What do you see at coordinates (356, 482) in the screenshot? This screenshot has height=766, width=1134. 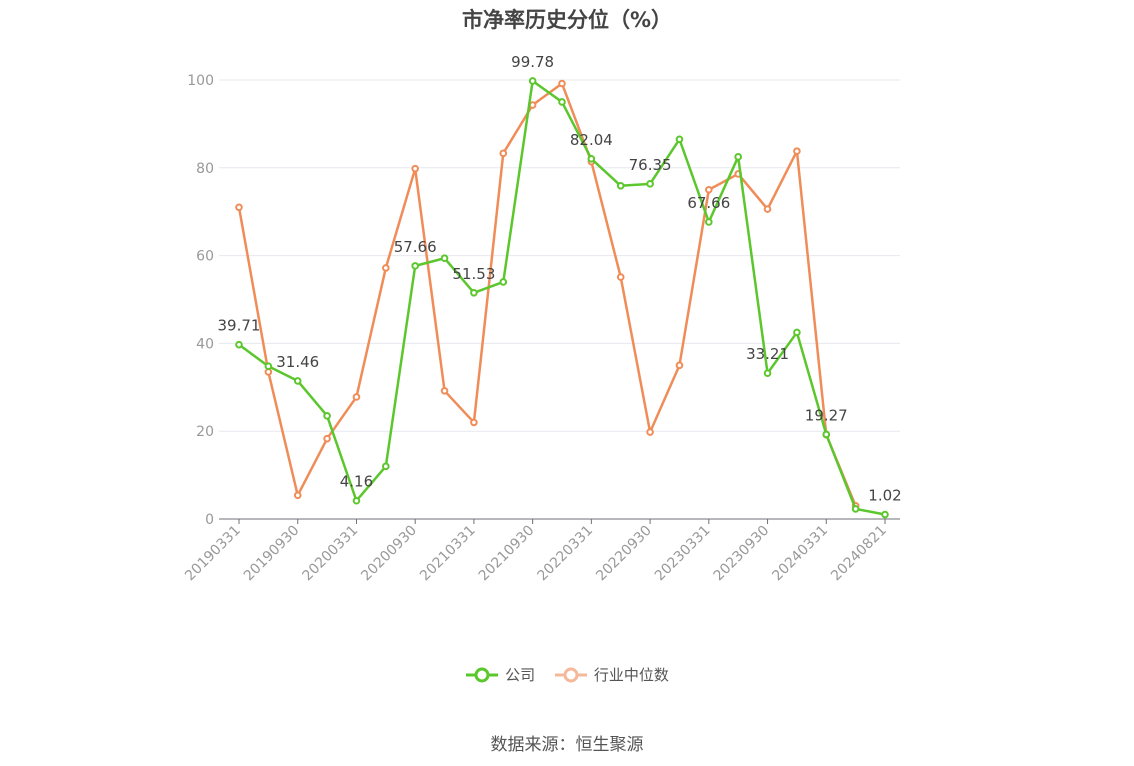 I see `data-label: 4.16` at bounding box center [356, 482].